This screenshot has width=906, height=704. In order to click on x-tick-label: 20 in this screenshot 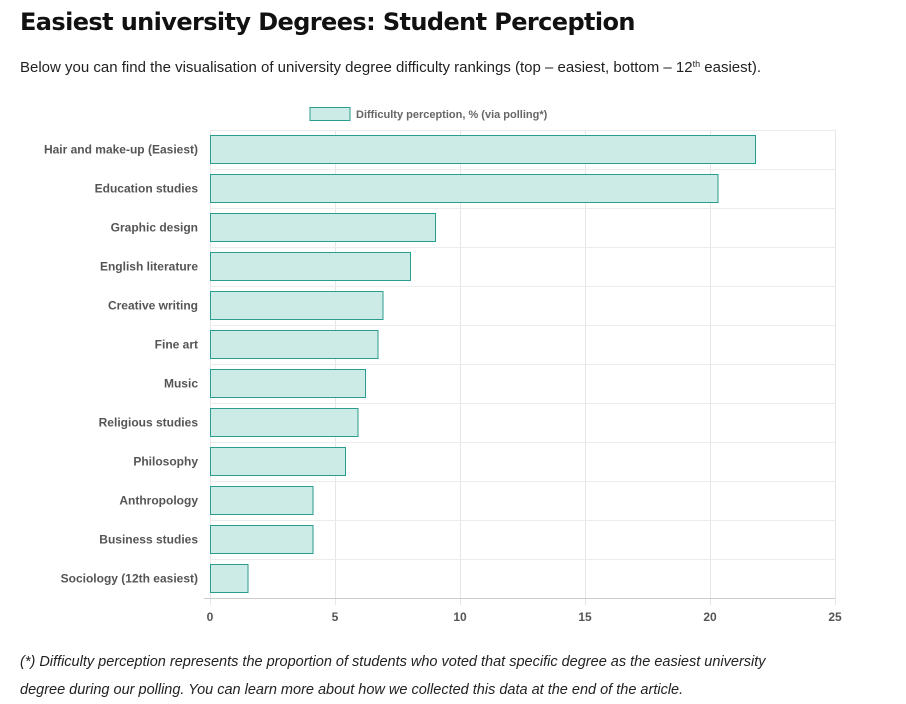, I will do `click(710, 617)`.